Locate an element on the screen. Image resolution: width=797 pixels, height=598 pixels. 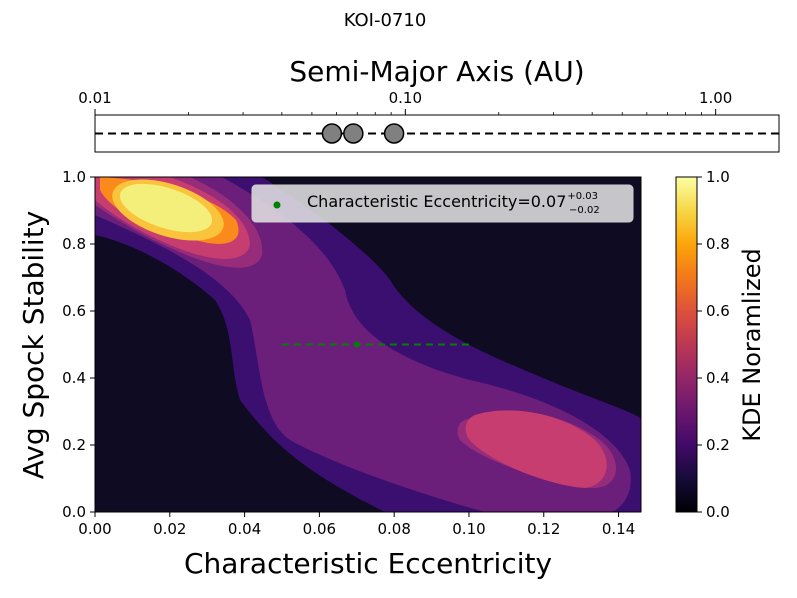
main-x-tick-label: 0.12 is located at coordinates (543, 529).